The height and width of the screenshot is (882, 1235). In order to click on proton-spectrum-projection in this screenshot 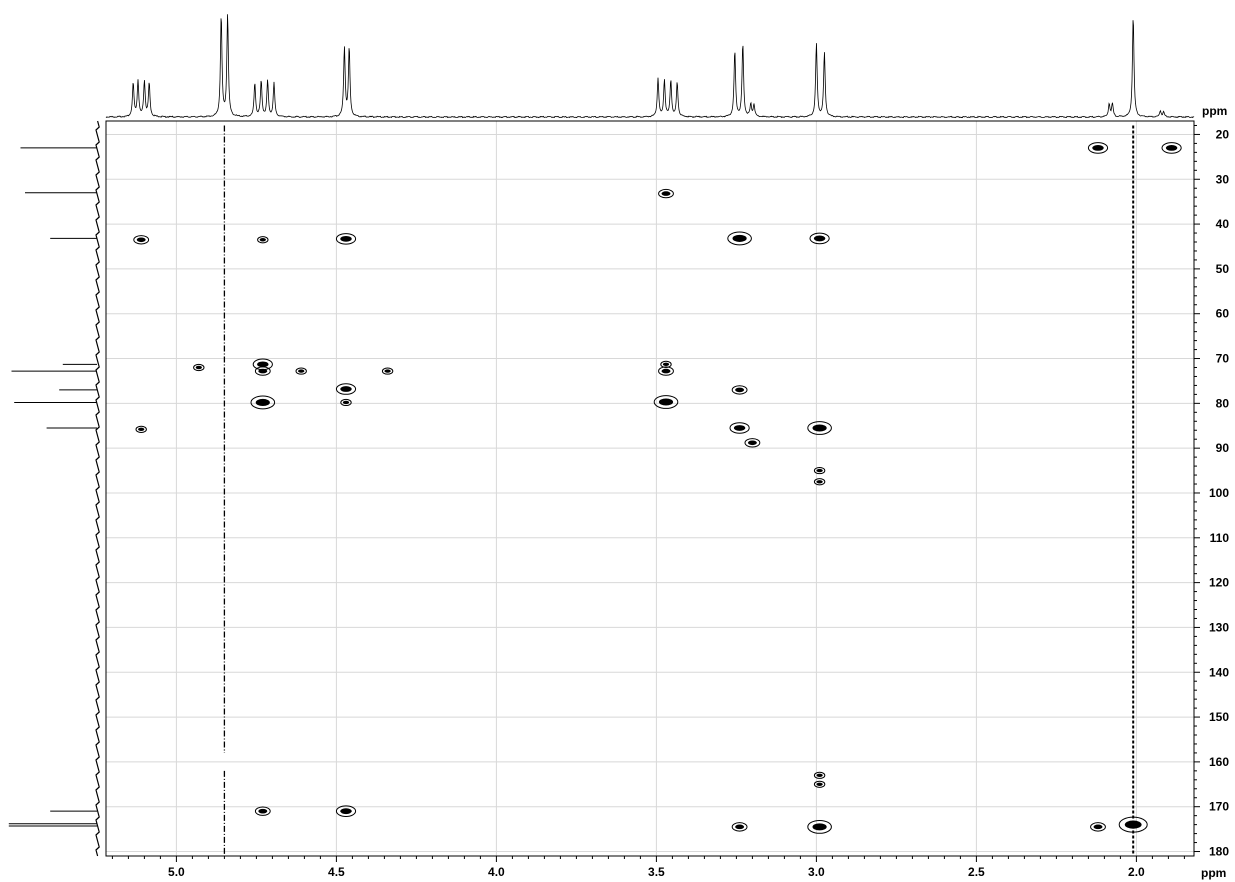, I will do `click(650, 66)`.